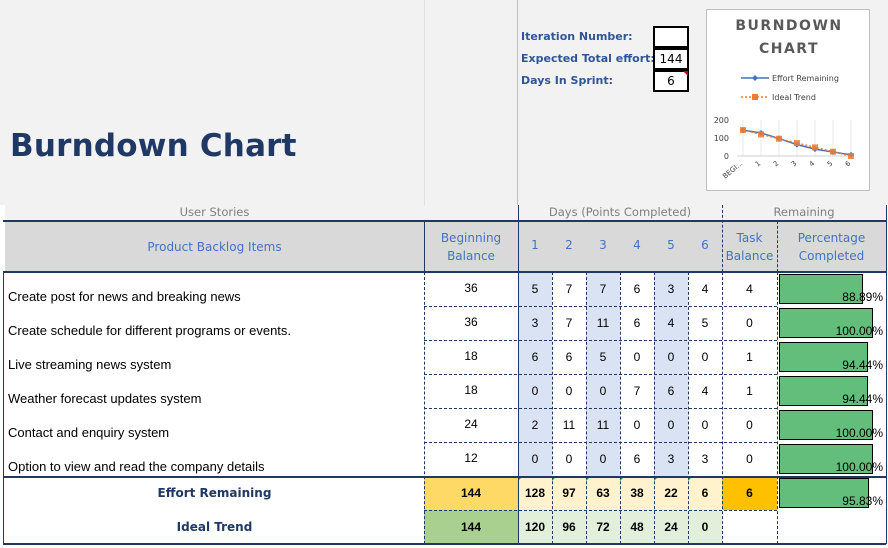  I want to click on header-beginning-line1: Beginning, so click(471, 237).